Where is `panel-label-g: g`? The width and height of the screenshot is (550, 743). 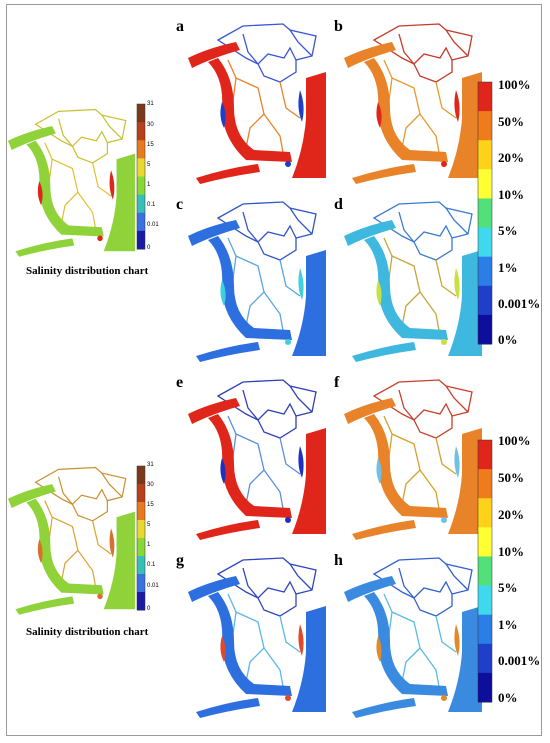 panel-label-g: g is located at coordinates (180, 560).